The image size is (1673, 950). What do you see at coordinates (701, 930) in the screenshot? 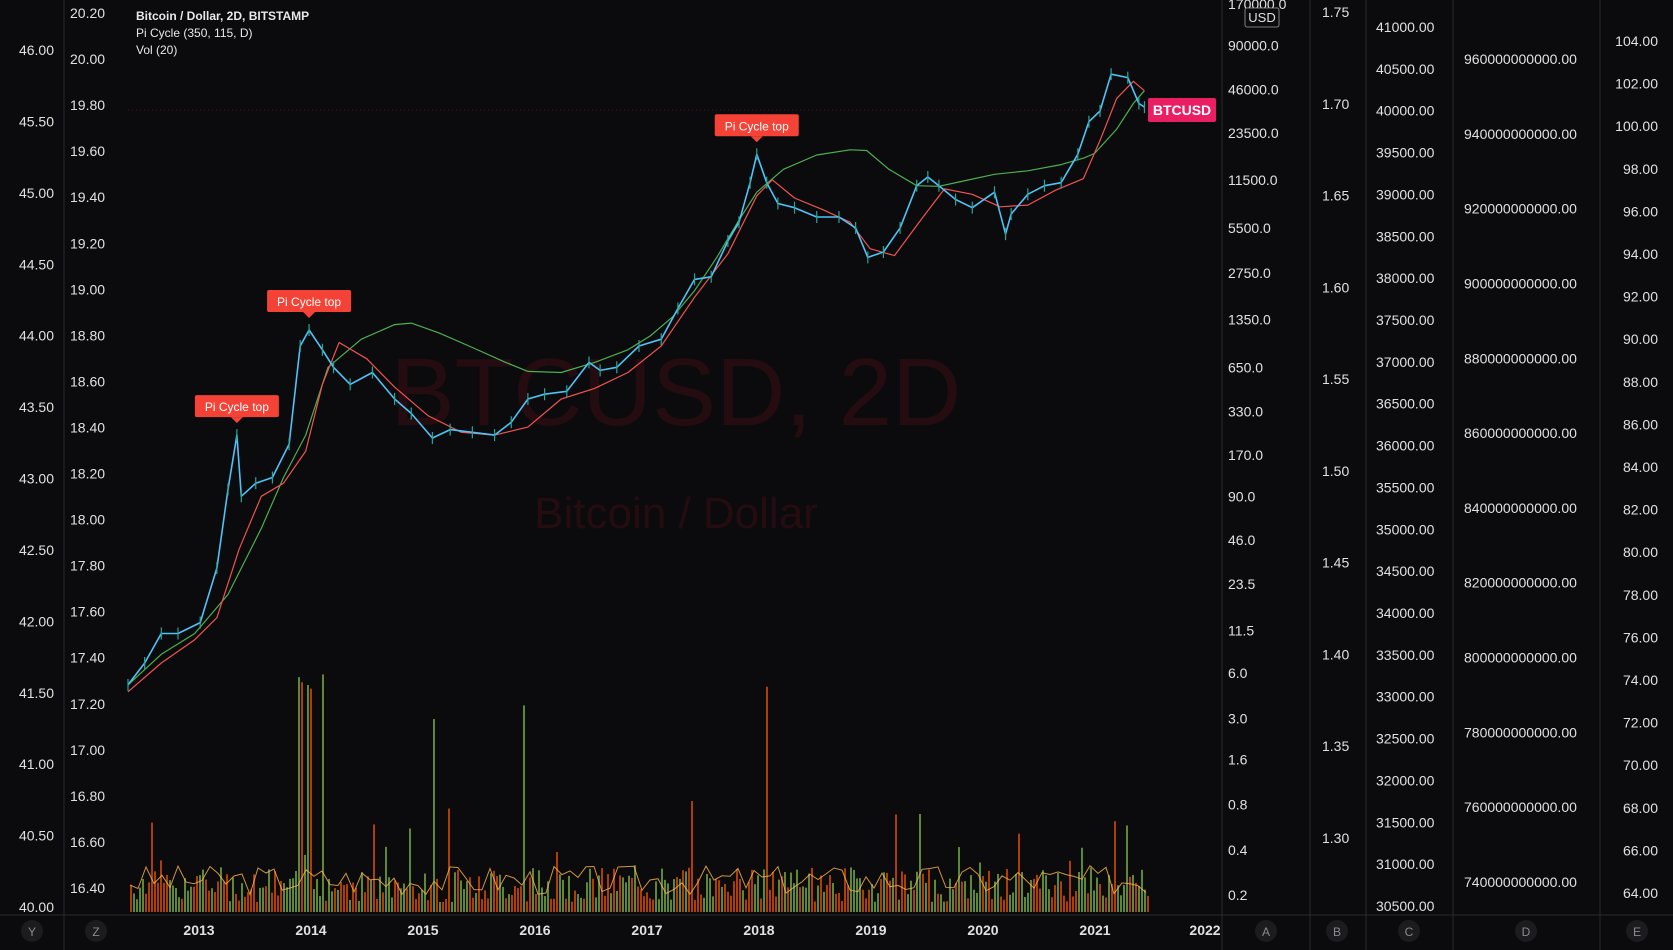
I see `time-axis: 2013 2014 2015 2016 2017 2018 2019 2020 2021 2022` at bounding box center [701, 930].